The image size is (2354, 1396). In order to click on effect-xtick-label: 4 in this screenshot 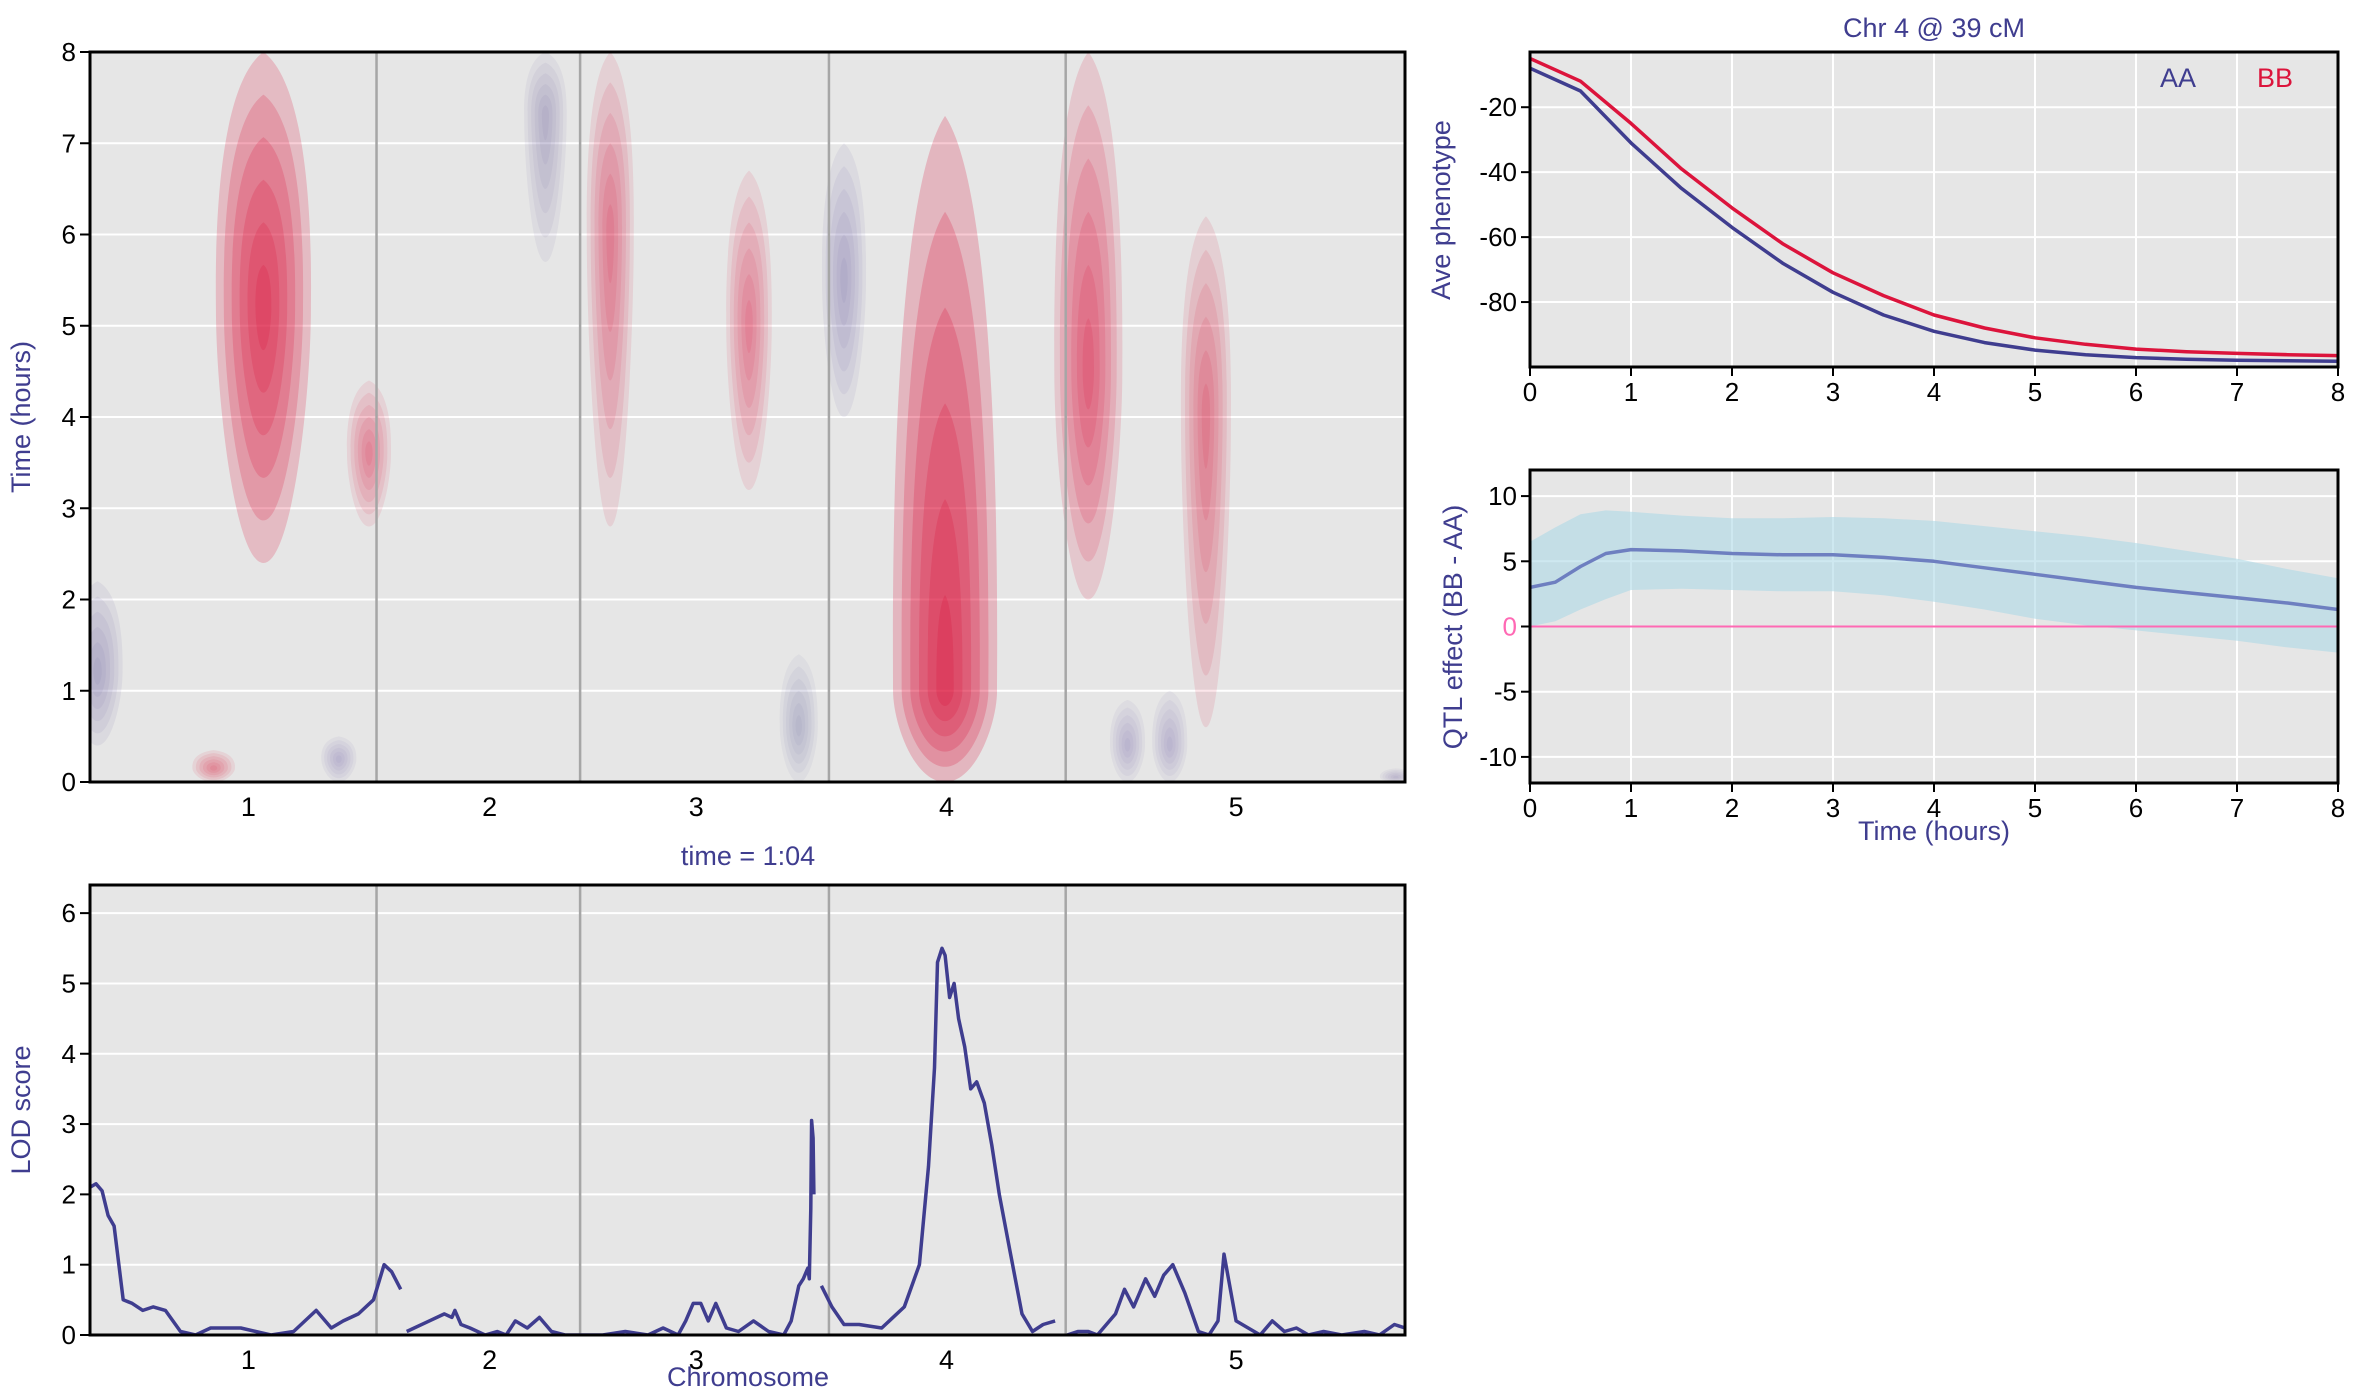, I will do `click(1934, 808)`.